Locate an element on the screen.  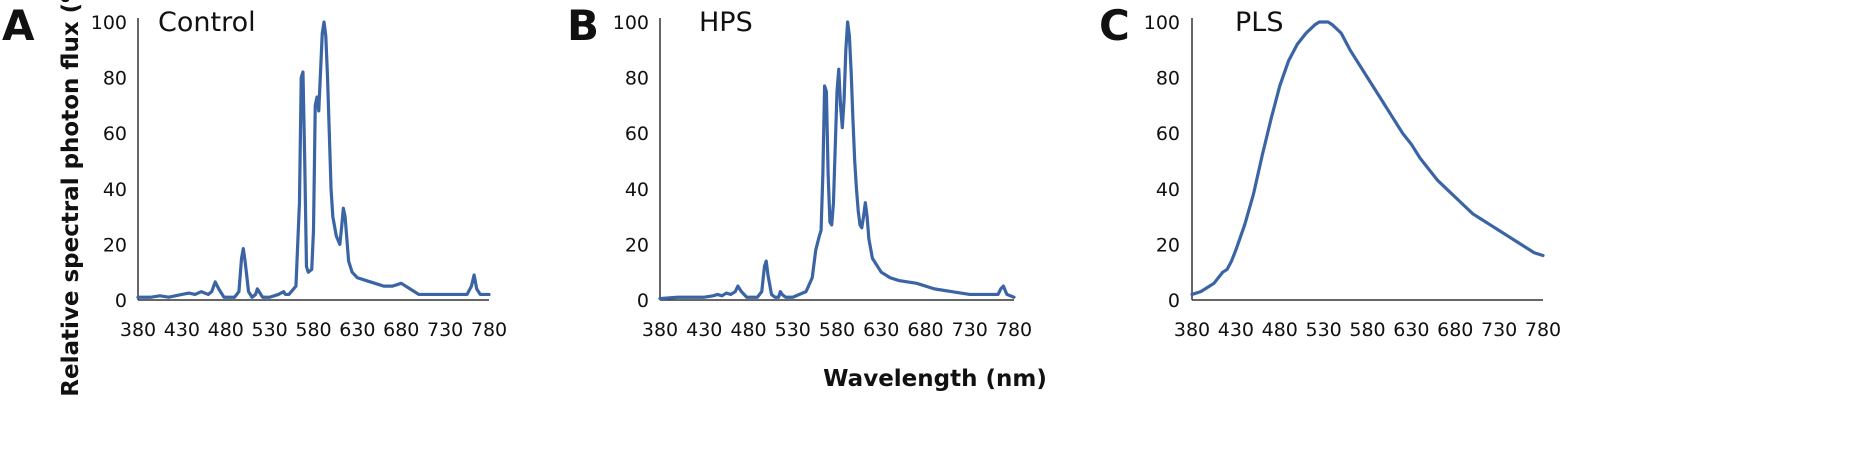
series-line-c is located at coordinates (1367, 158).